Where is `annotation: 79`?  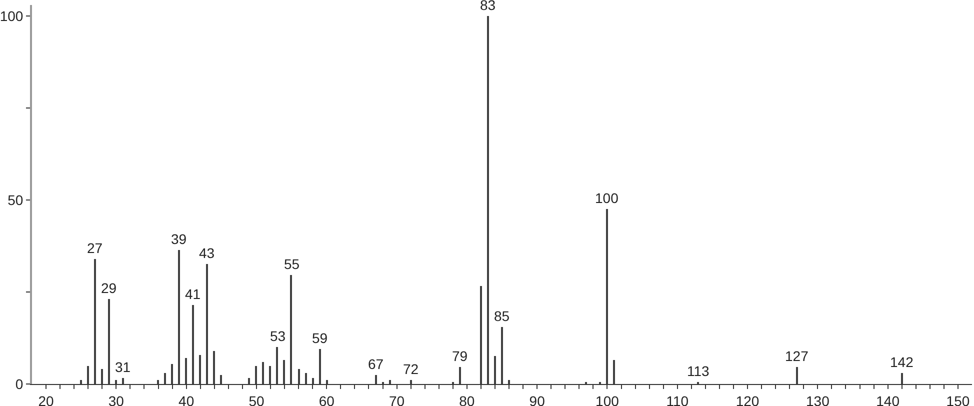 annotation: 79 is located at coordinates (460, 356).